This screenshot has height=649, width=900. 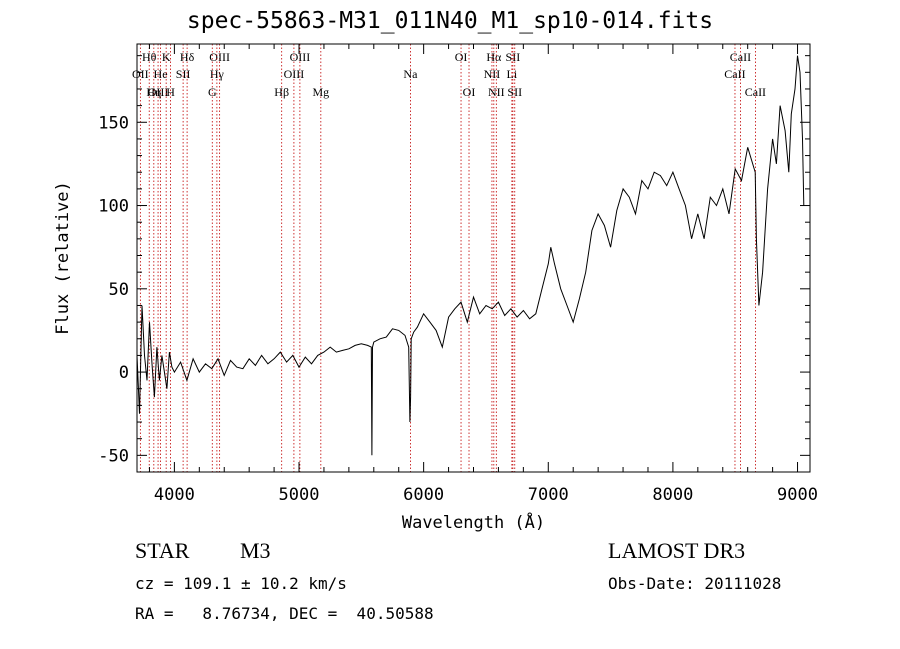 I want to click on x-tick-label: 6000, so click(x=423, y=495).